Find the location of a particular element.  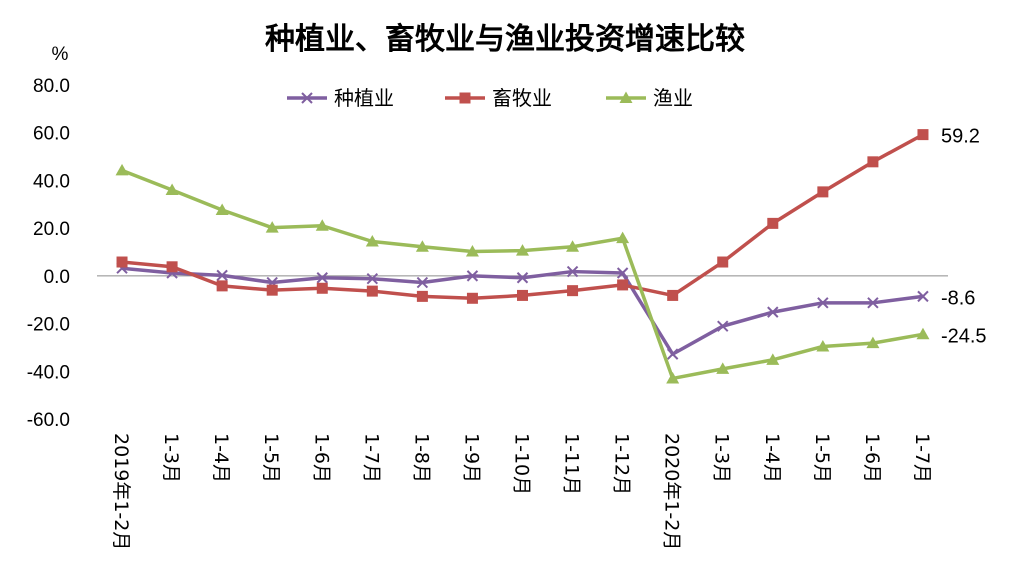

legend-label: 渔业 is located at coordinates (673, 98).